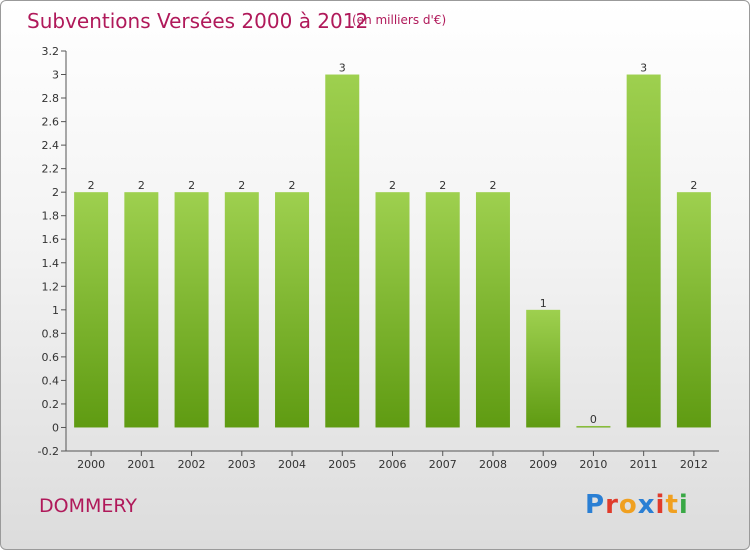 The height and width of the screenshot is (550, 750). I want to click on x-tick-label: 2000, so click(91, 464).